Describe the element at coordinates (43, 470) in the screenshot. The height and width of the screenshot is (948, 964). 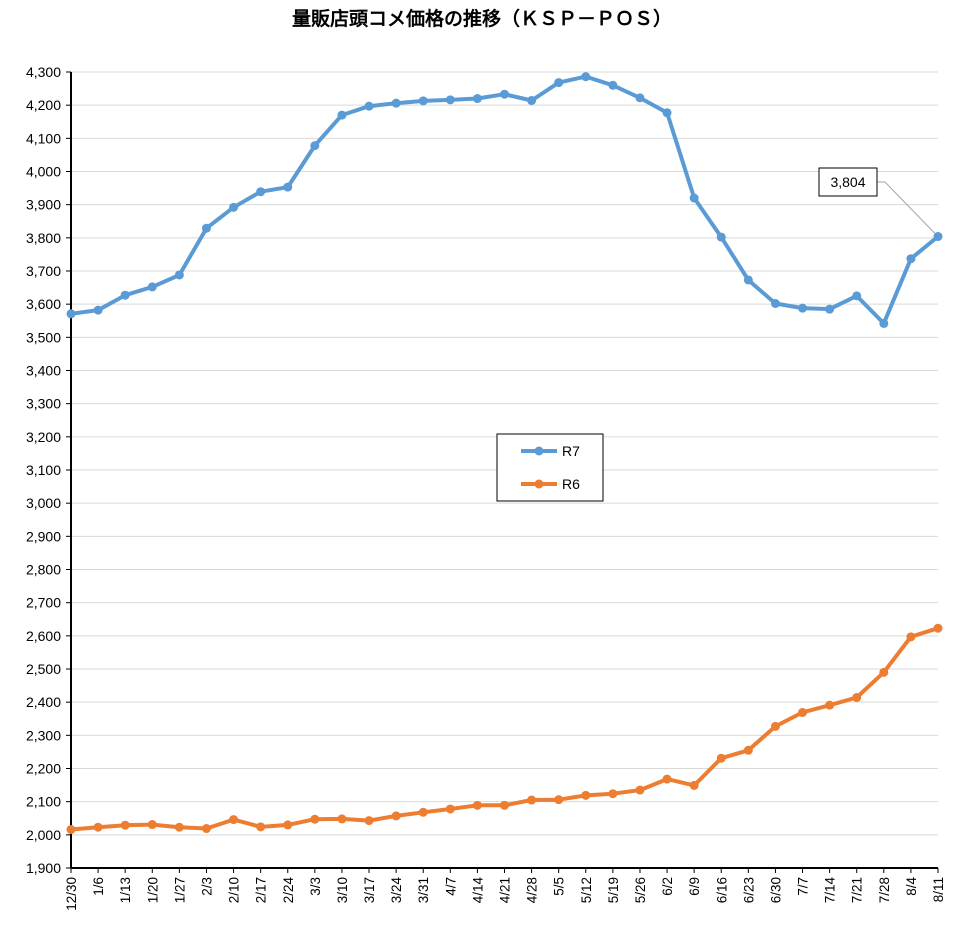
I see `y-tick-label: 3,100` at that location.